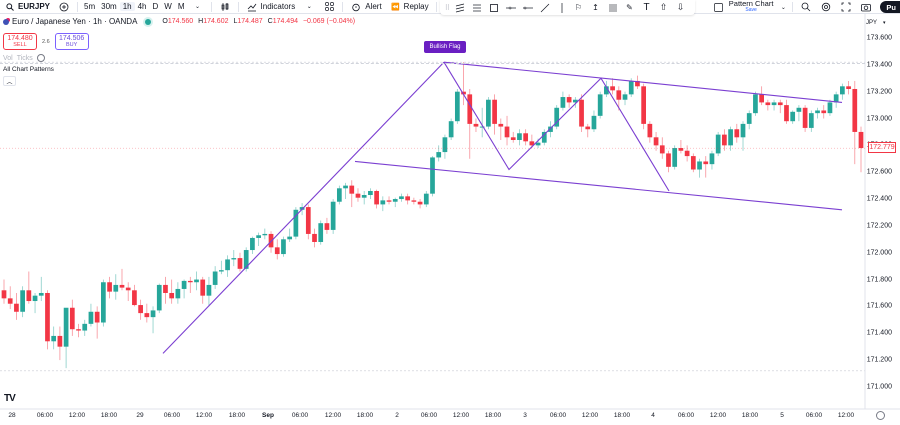 The width and height of the screenshot is (900, 425). What do you see at coordinates (432, 63) in the screenshot?
I see `indicator-divider` at bounding box center [432, 63].